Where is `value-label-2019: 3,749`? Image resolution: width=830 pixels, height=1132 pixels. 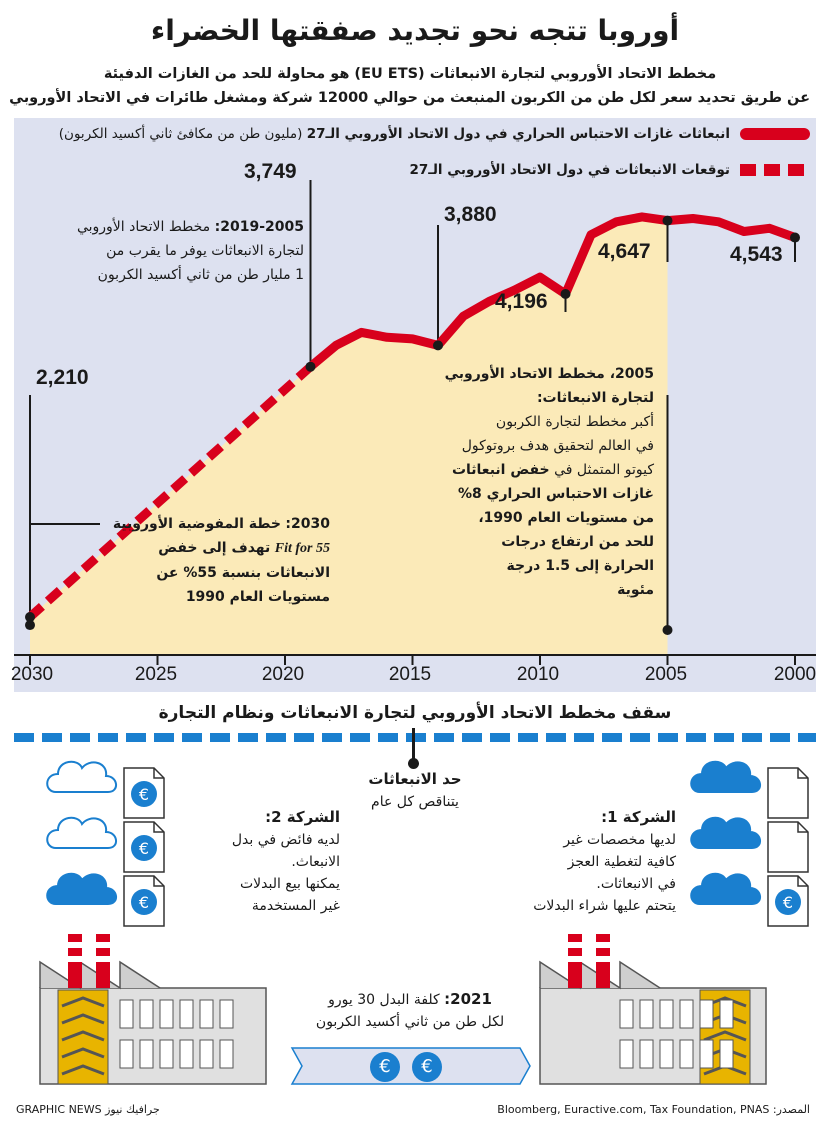
value-label-2019: 3,749 is located at coordinates (270, 171).